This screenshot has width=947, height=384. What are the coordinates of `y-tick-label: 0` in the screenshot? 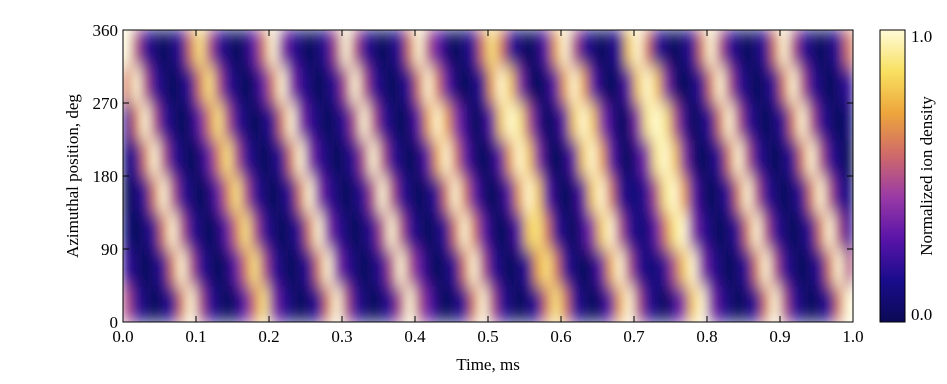 It's located at (114, 322).